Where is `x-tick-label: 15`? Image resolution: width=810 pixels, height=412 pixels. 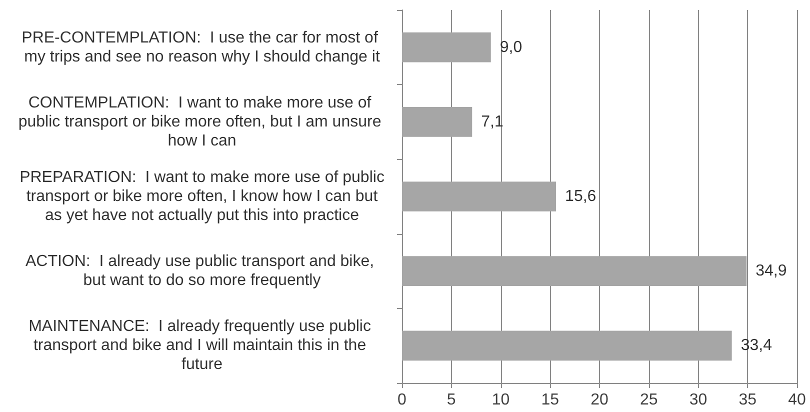
x-tick-label: 15 is located at coordinates (550, 400).